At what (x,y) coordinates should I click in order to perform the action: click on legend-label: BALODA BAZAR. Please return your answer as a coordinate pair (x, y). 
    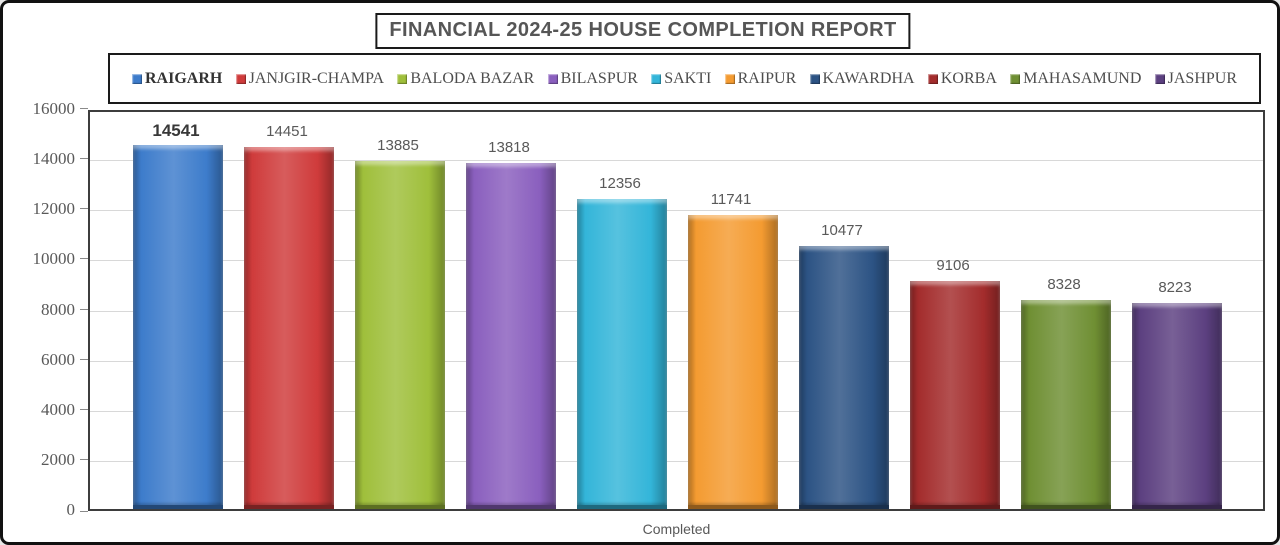
    Looking at the image, I should click on (472, 78).